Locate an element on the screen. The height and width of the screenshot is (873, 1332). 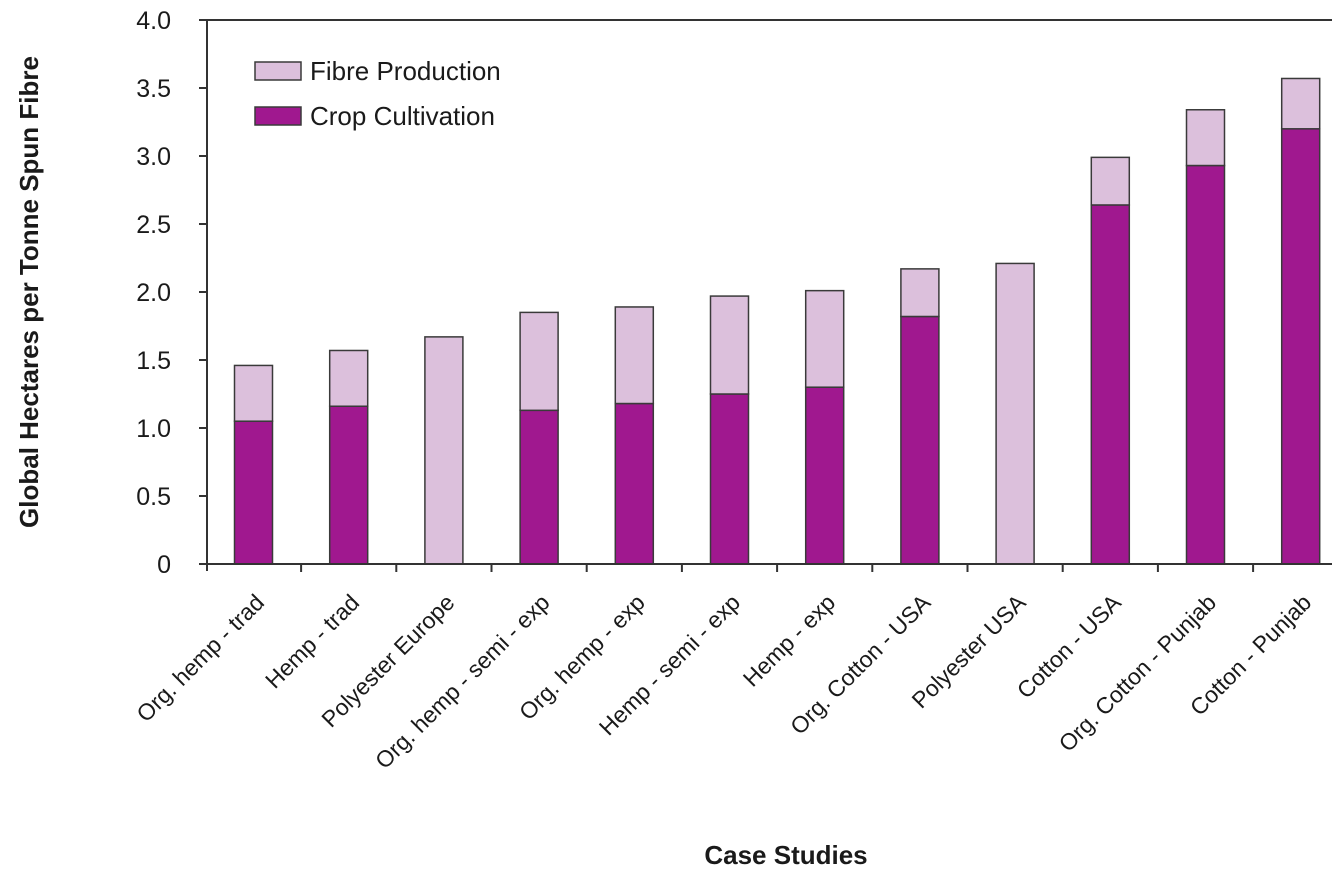
y-axis-title: Global Hectares per Tonne Spun Fibre is located at coordinates (29, 292).